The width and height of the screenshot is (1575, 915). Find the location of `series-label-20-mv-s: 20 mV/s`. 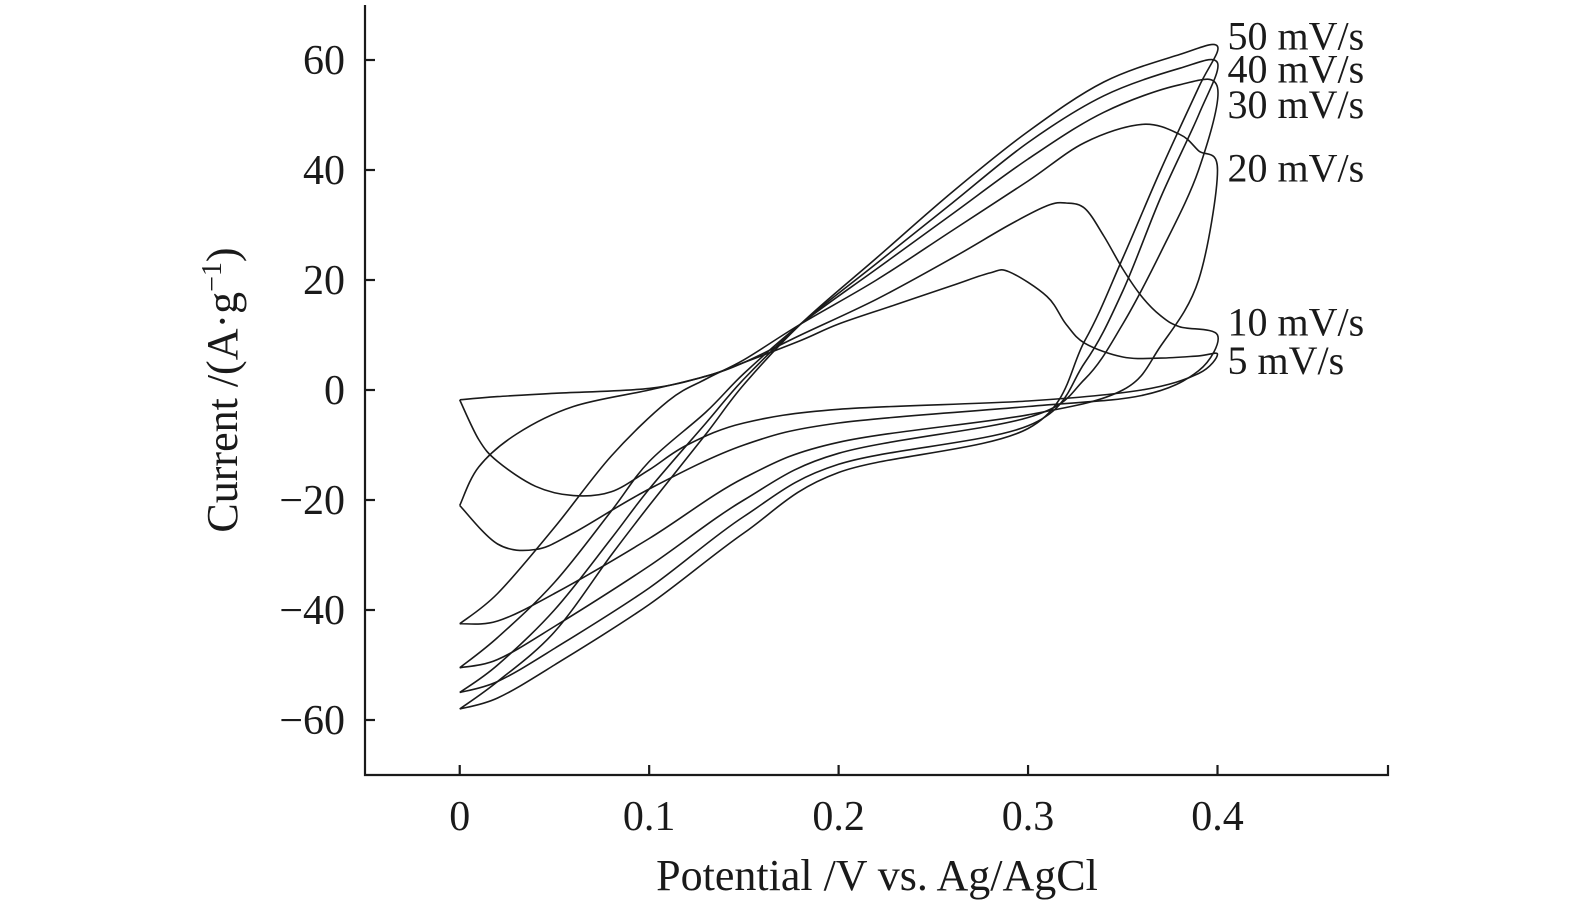

series-label-20-mv-s: 20 mV/s is located at coordinates (1296, 167).